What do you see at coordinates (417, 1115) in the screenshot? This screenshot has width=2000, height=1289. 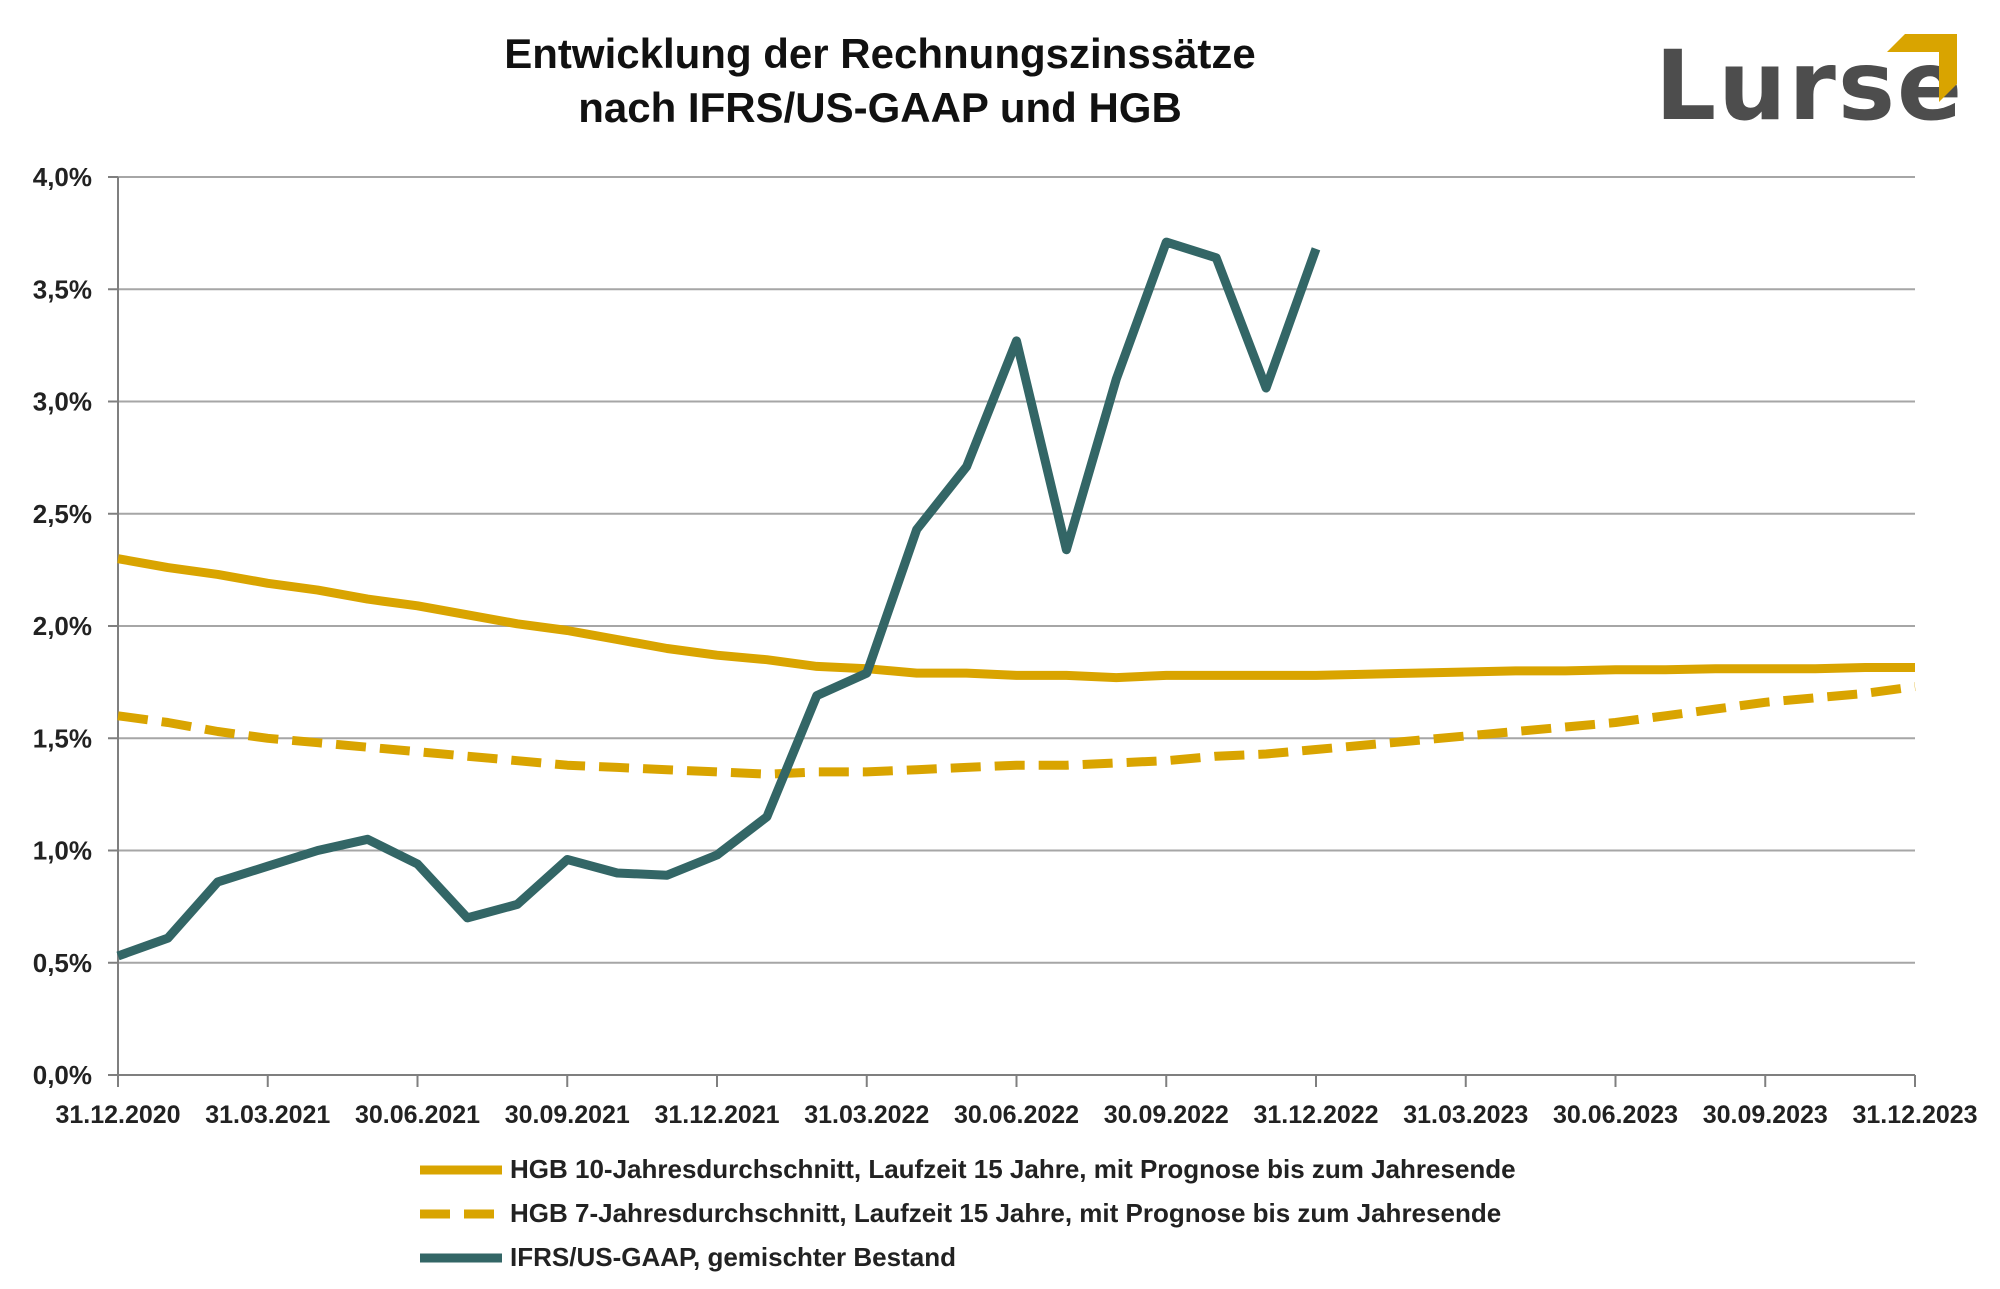 I see `x-tick-label-2: 30.06.2021` at bounding box center [417, 1115].